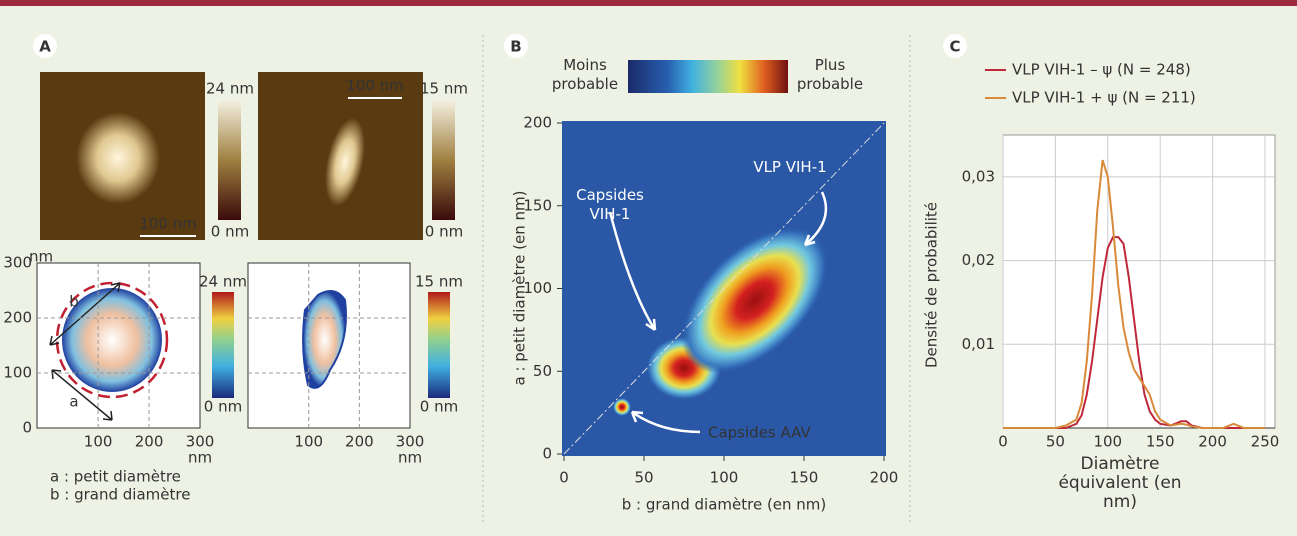 This screenshot has height=536, width=1297. I want to click on panel-label: B, so click(515, 47).